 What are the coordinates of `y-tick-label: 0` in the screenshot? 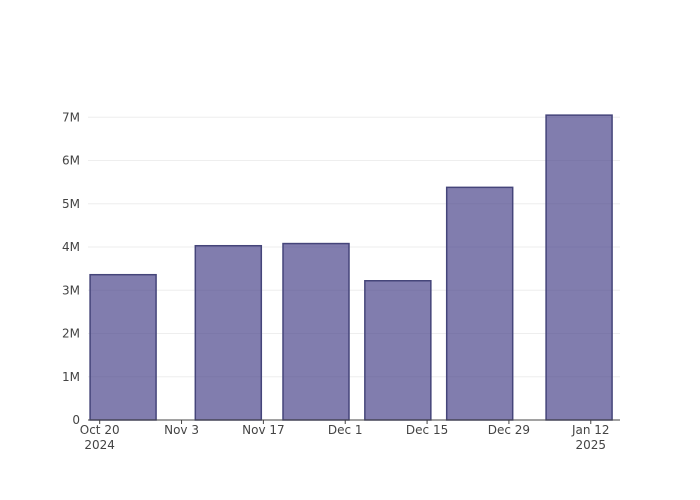 It's located at (76, 420).